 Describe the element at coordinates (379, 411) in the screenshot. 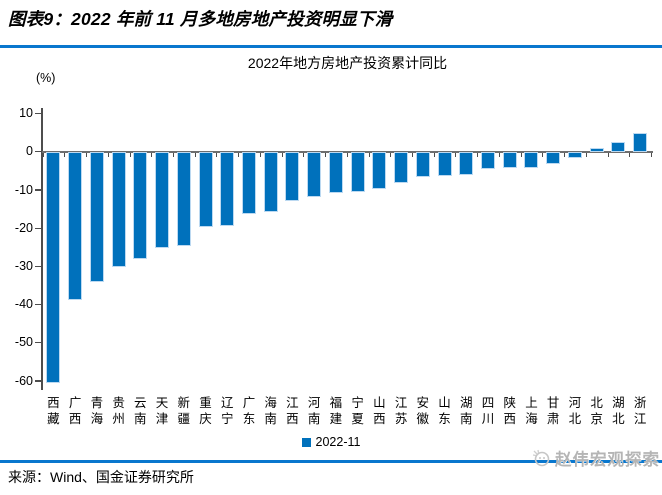

I see `x-tick-label: 山 西` at that location.